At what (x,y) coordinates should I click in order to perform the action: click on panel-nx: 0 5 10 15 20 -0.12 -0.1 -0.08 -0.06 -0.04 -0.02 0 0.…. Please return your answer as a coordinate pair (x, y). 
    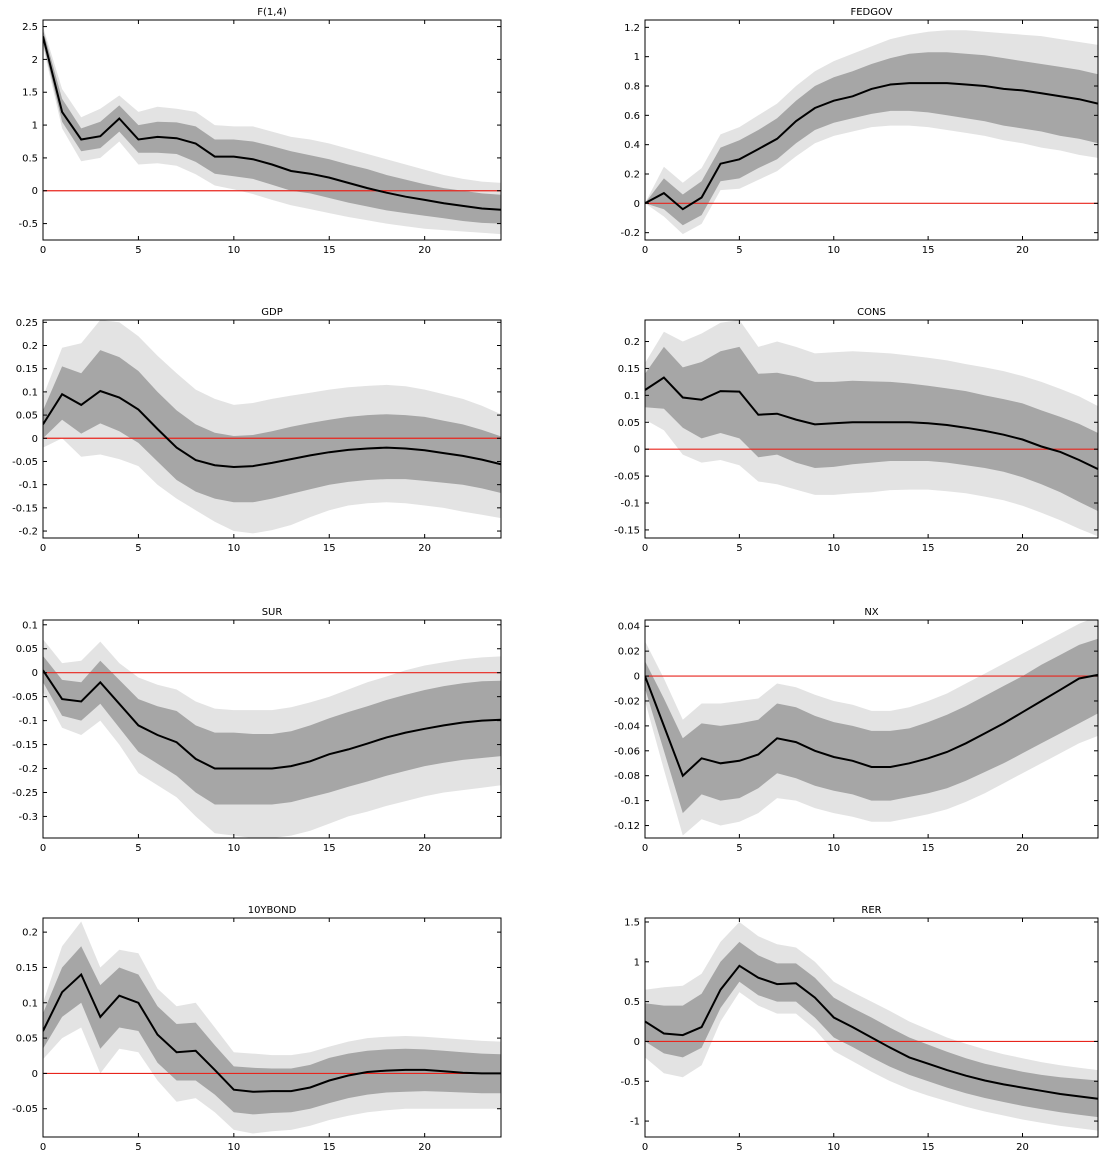
    Looking at the image, I should click on (856, 730).